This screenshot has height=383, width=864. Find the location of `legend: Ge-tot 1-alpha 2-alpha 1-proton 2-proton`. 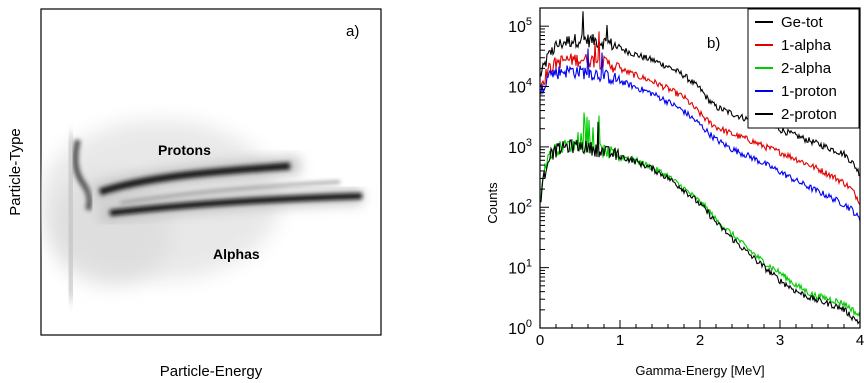

legend: Ge-tot 1-alpha 2-alpha 1-proton 2-proton is located at coordinates (803, 68).